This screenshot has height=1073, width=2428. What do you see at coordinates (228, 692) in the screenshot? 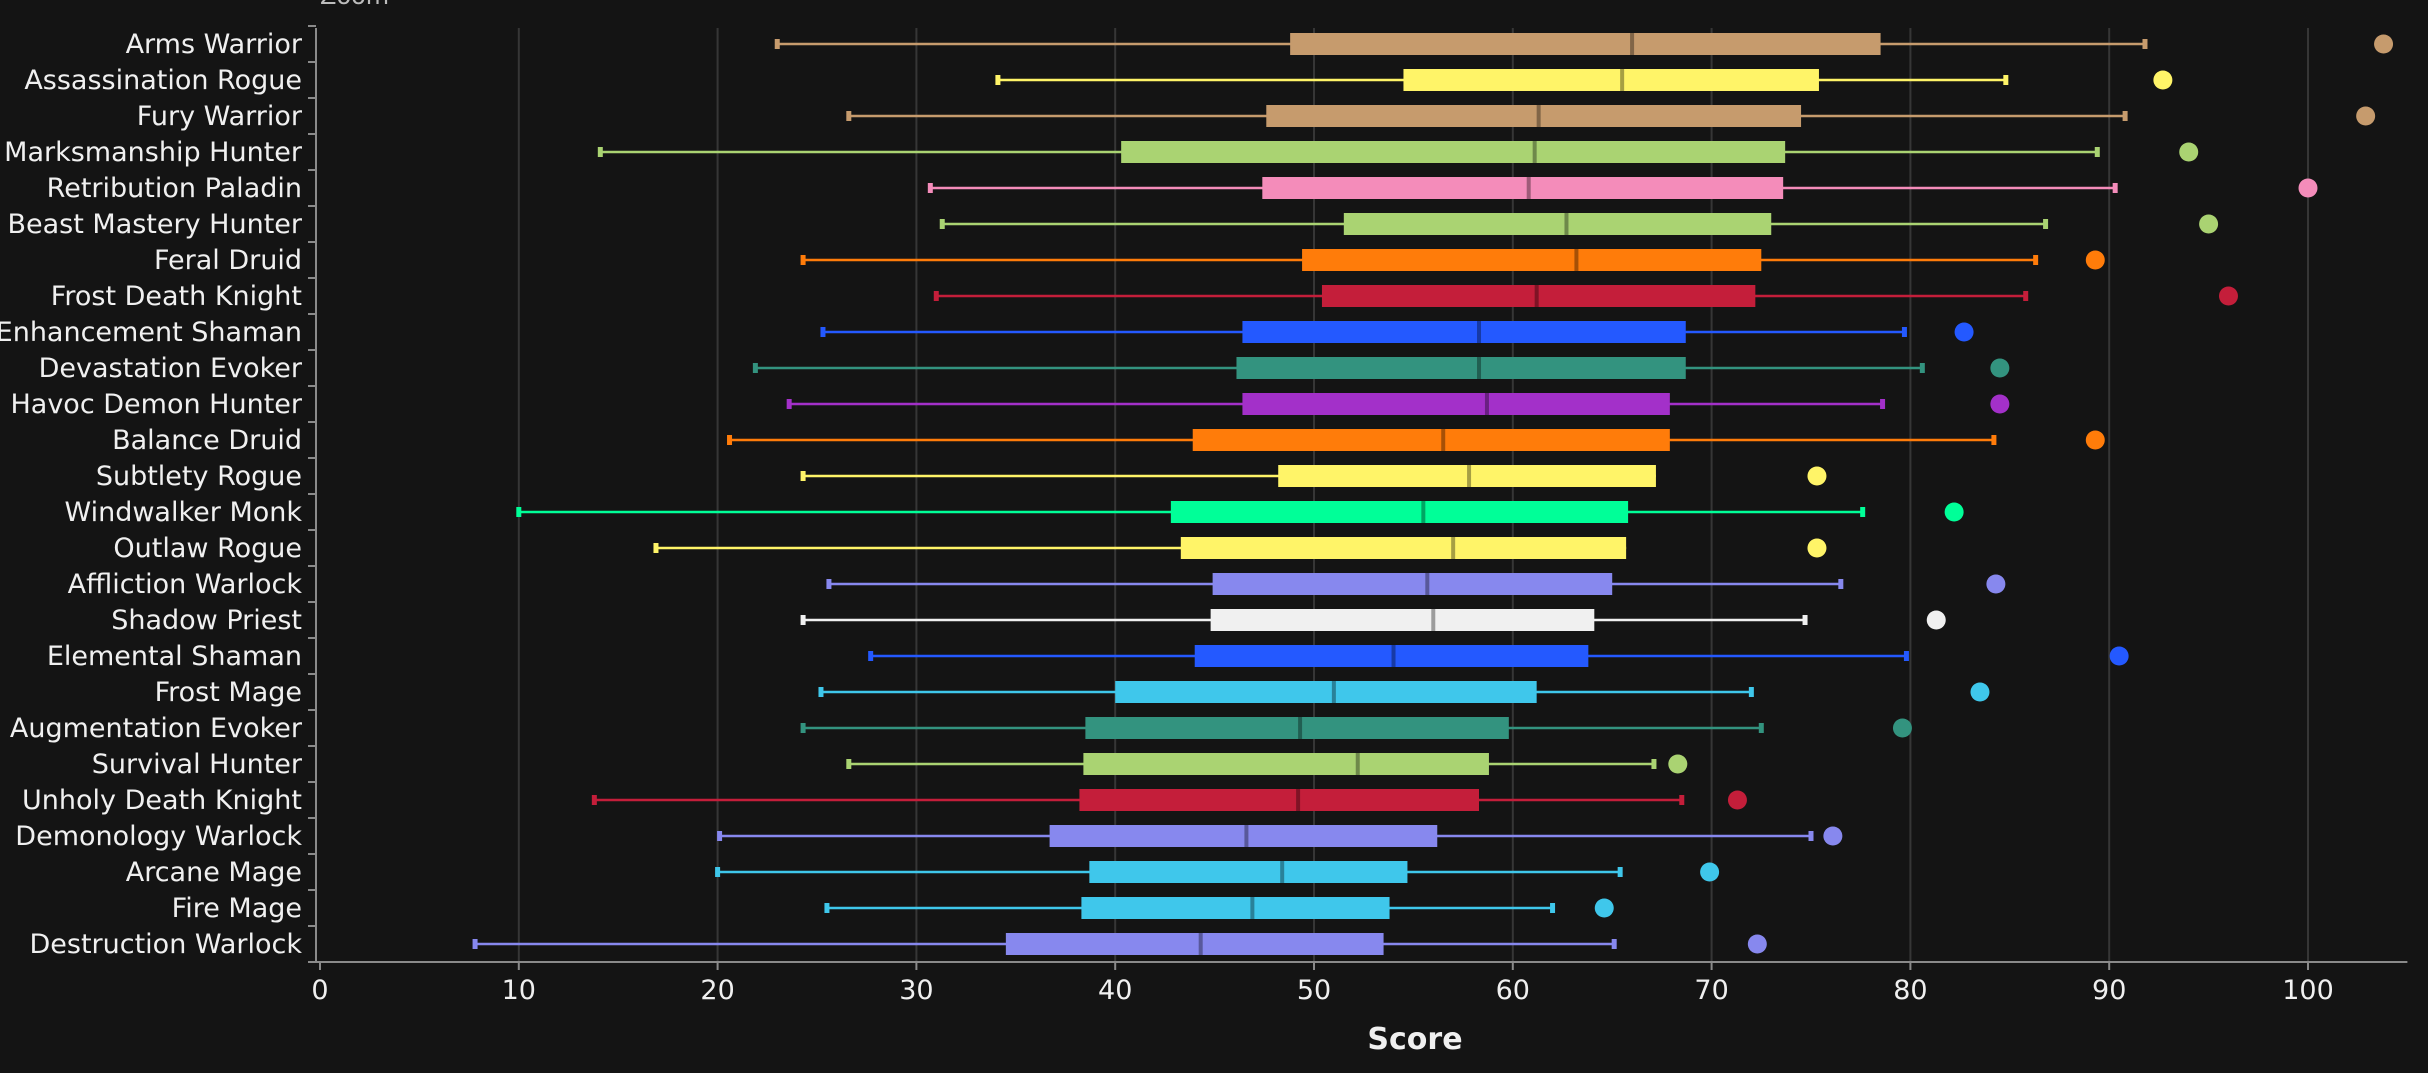
I see `category-label: Frost Mage` at bounding box center [228, 692].